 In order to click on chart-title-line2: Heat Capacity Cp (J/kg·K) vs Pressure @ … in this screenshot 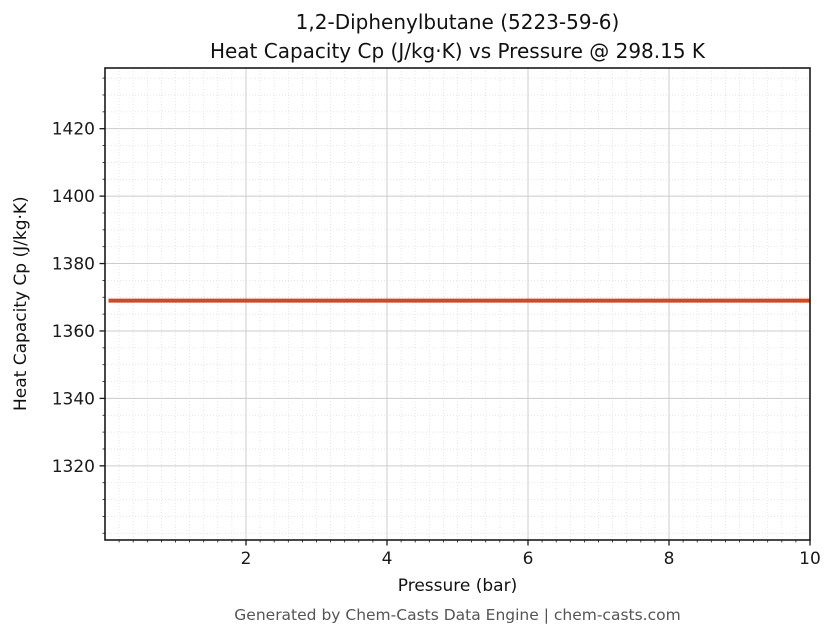, I will do `click(457, 51)`.